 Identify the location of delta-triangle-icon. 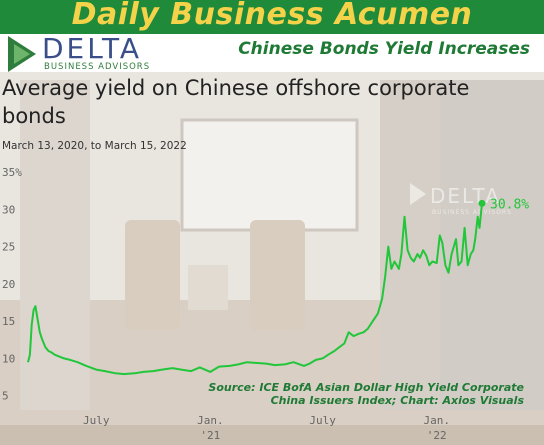
(22, 54).